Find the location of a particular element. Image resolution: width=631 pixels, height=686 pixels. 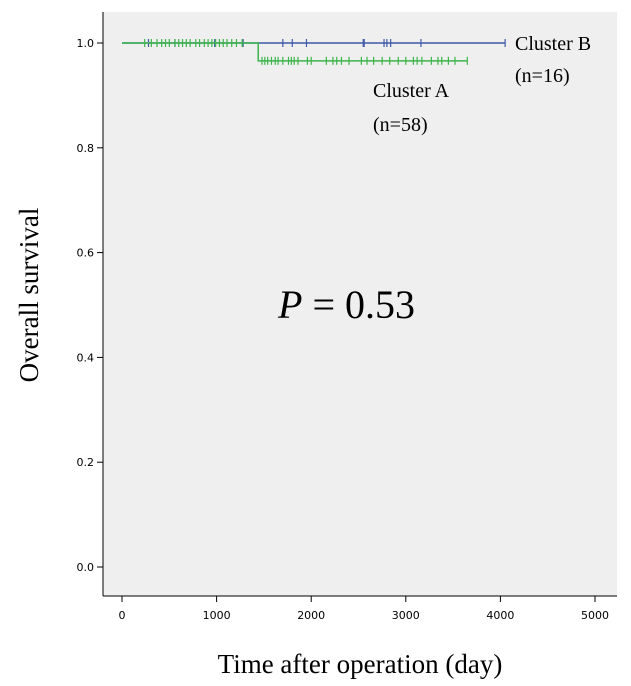

p-value-rest: = 0.53 is located at coordinates (358, 304).